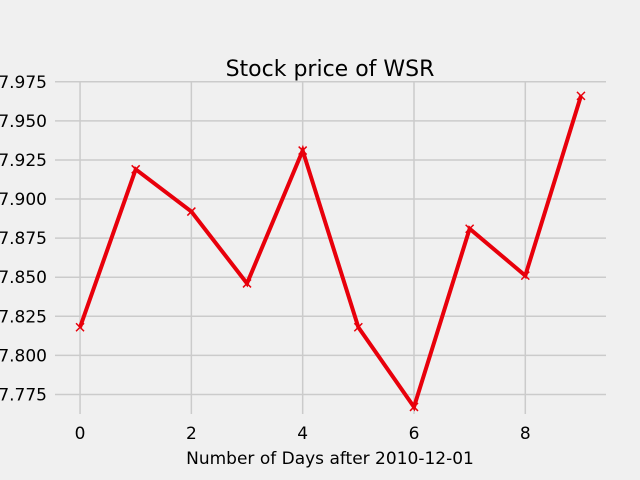  What do you see at coordinates (23, 122) in the screenshot?
I see `y-tick-label: 7.950` at bounding box center [23, 122].